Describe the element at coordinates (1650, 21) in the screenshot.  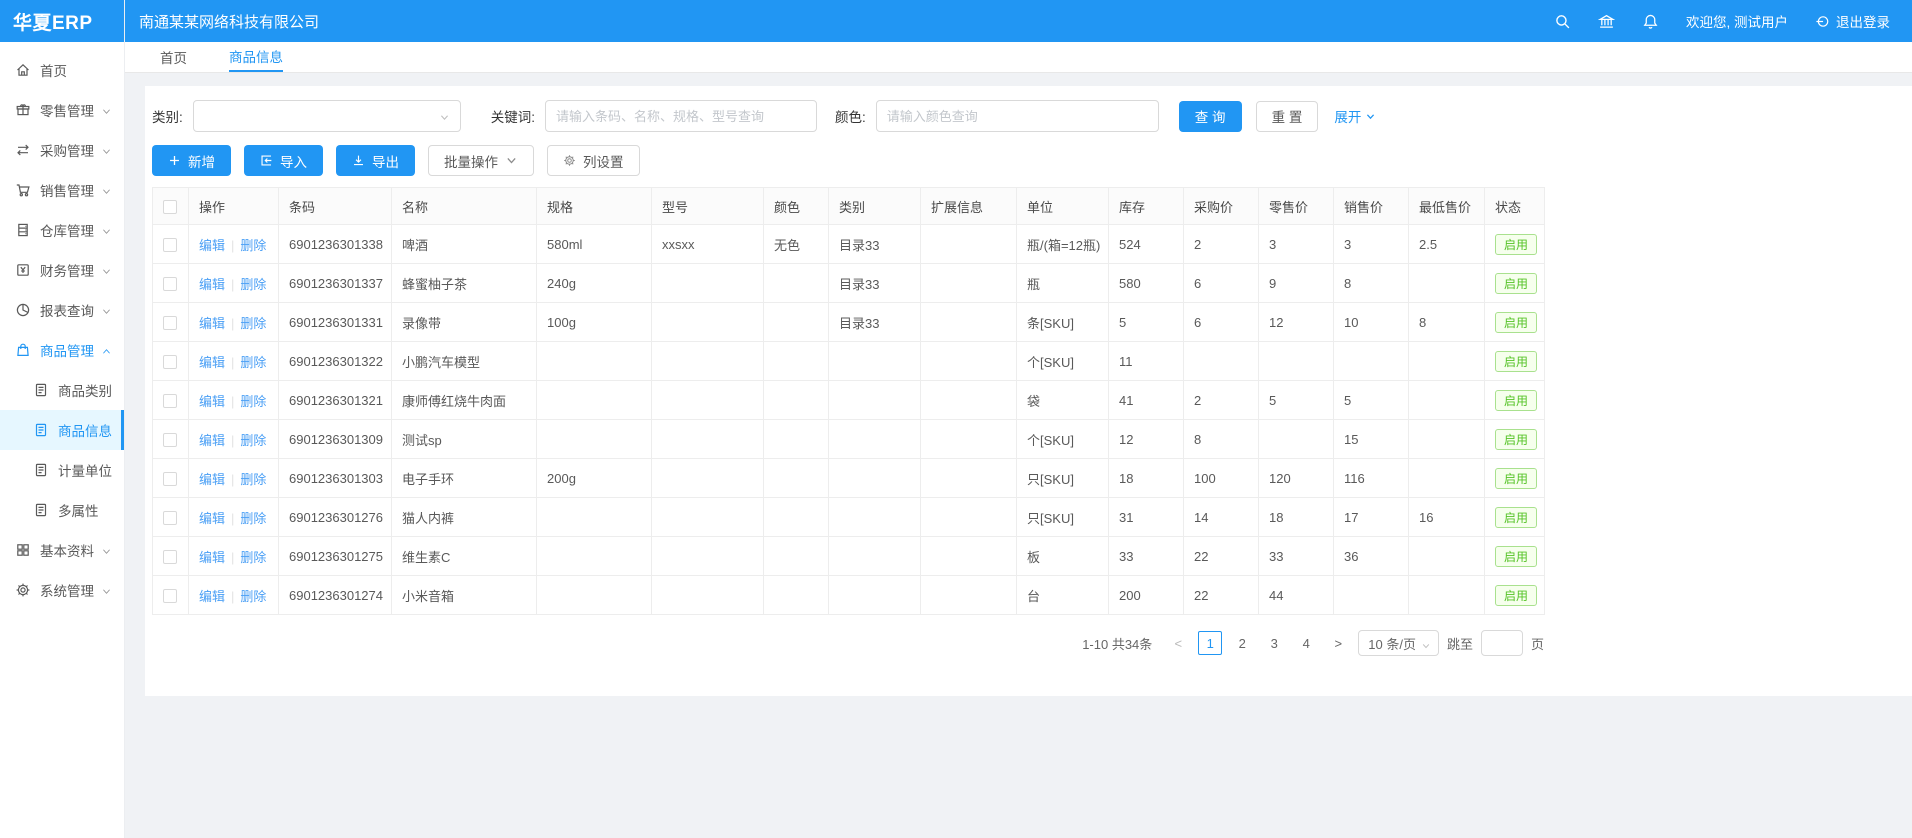
I see `bell-icon` at that location.